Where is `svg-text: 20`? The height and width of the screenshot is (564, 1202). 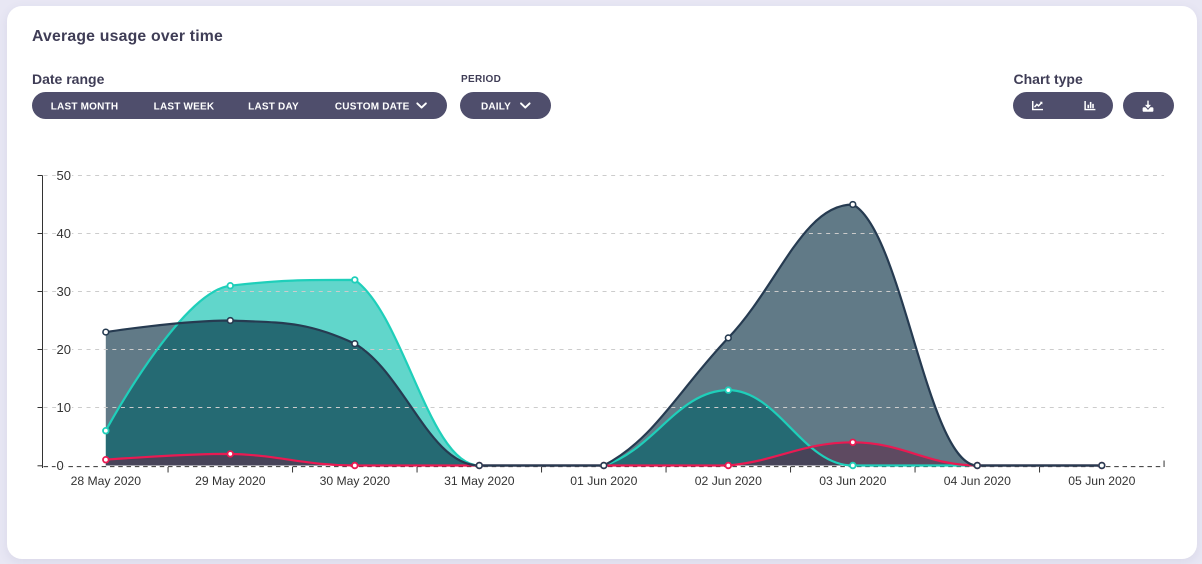
svg-text: 20 is located at coordinates (64, 349).